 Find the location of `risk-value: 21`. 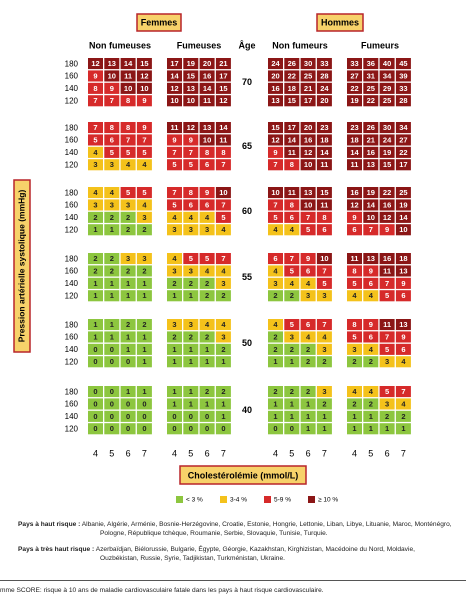

risk-value: 21 is located at coordinates (223, 63).